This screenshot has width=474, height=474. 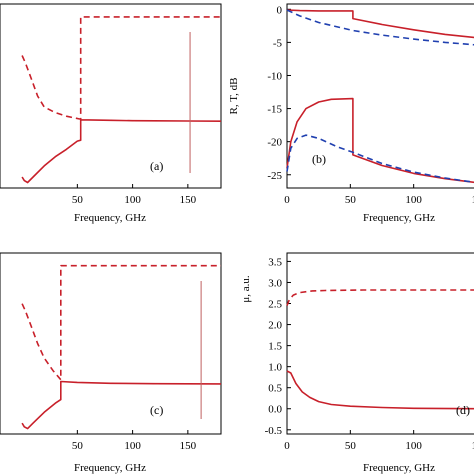 What do you see at coordinates (399, 218) in the screenshot?
I see `panel-b-xlabel: Frequency, GHz` at bounding box center [399, 218].